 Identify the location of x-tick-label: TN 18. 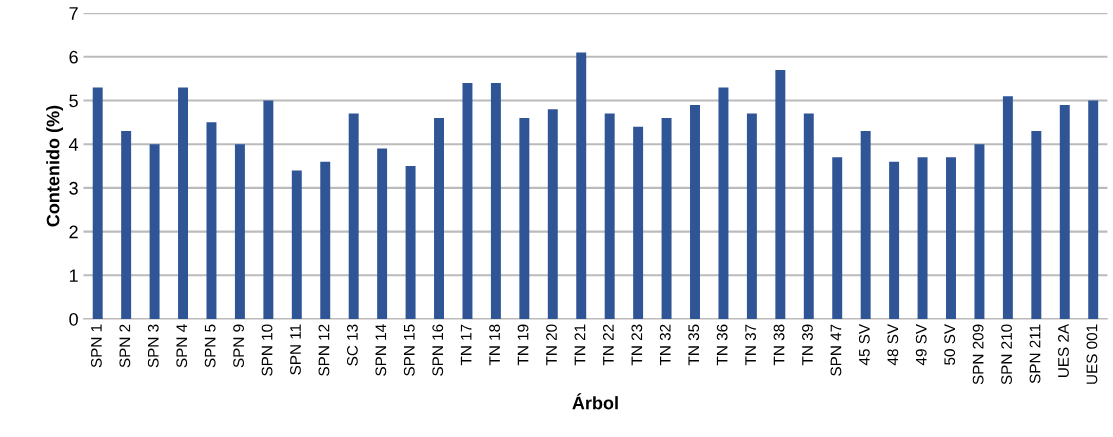
(494, 345).